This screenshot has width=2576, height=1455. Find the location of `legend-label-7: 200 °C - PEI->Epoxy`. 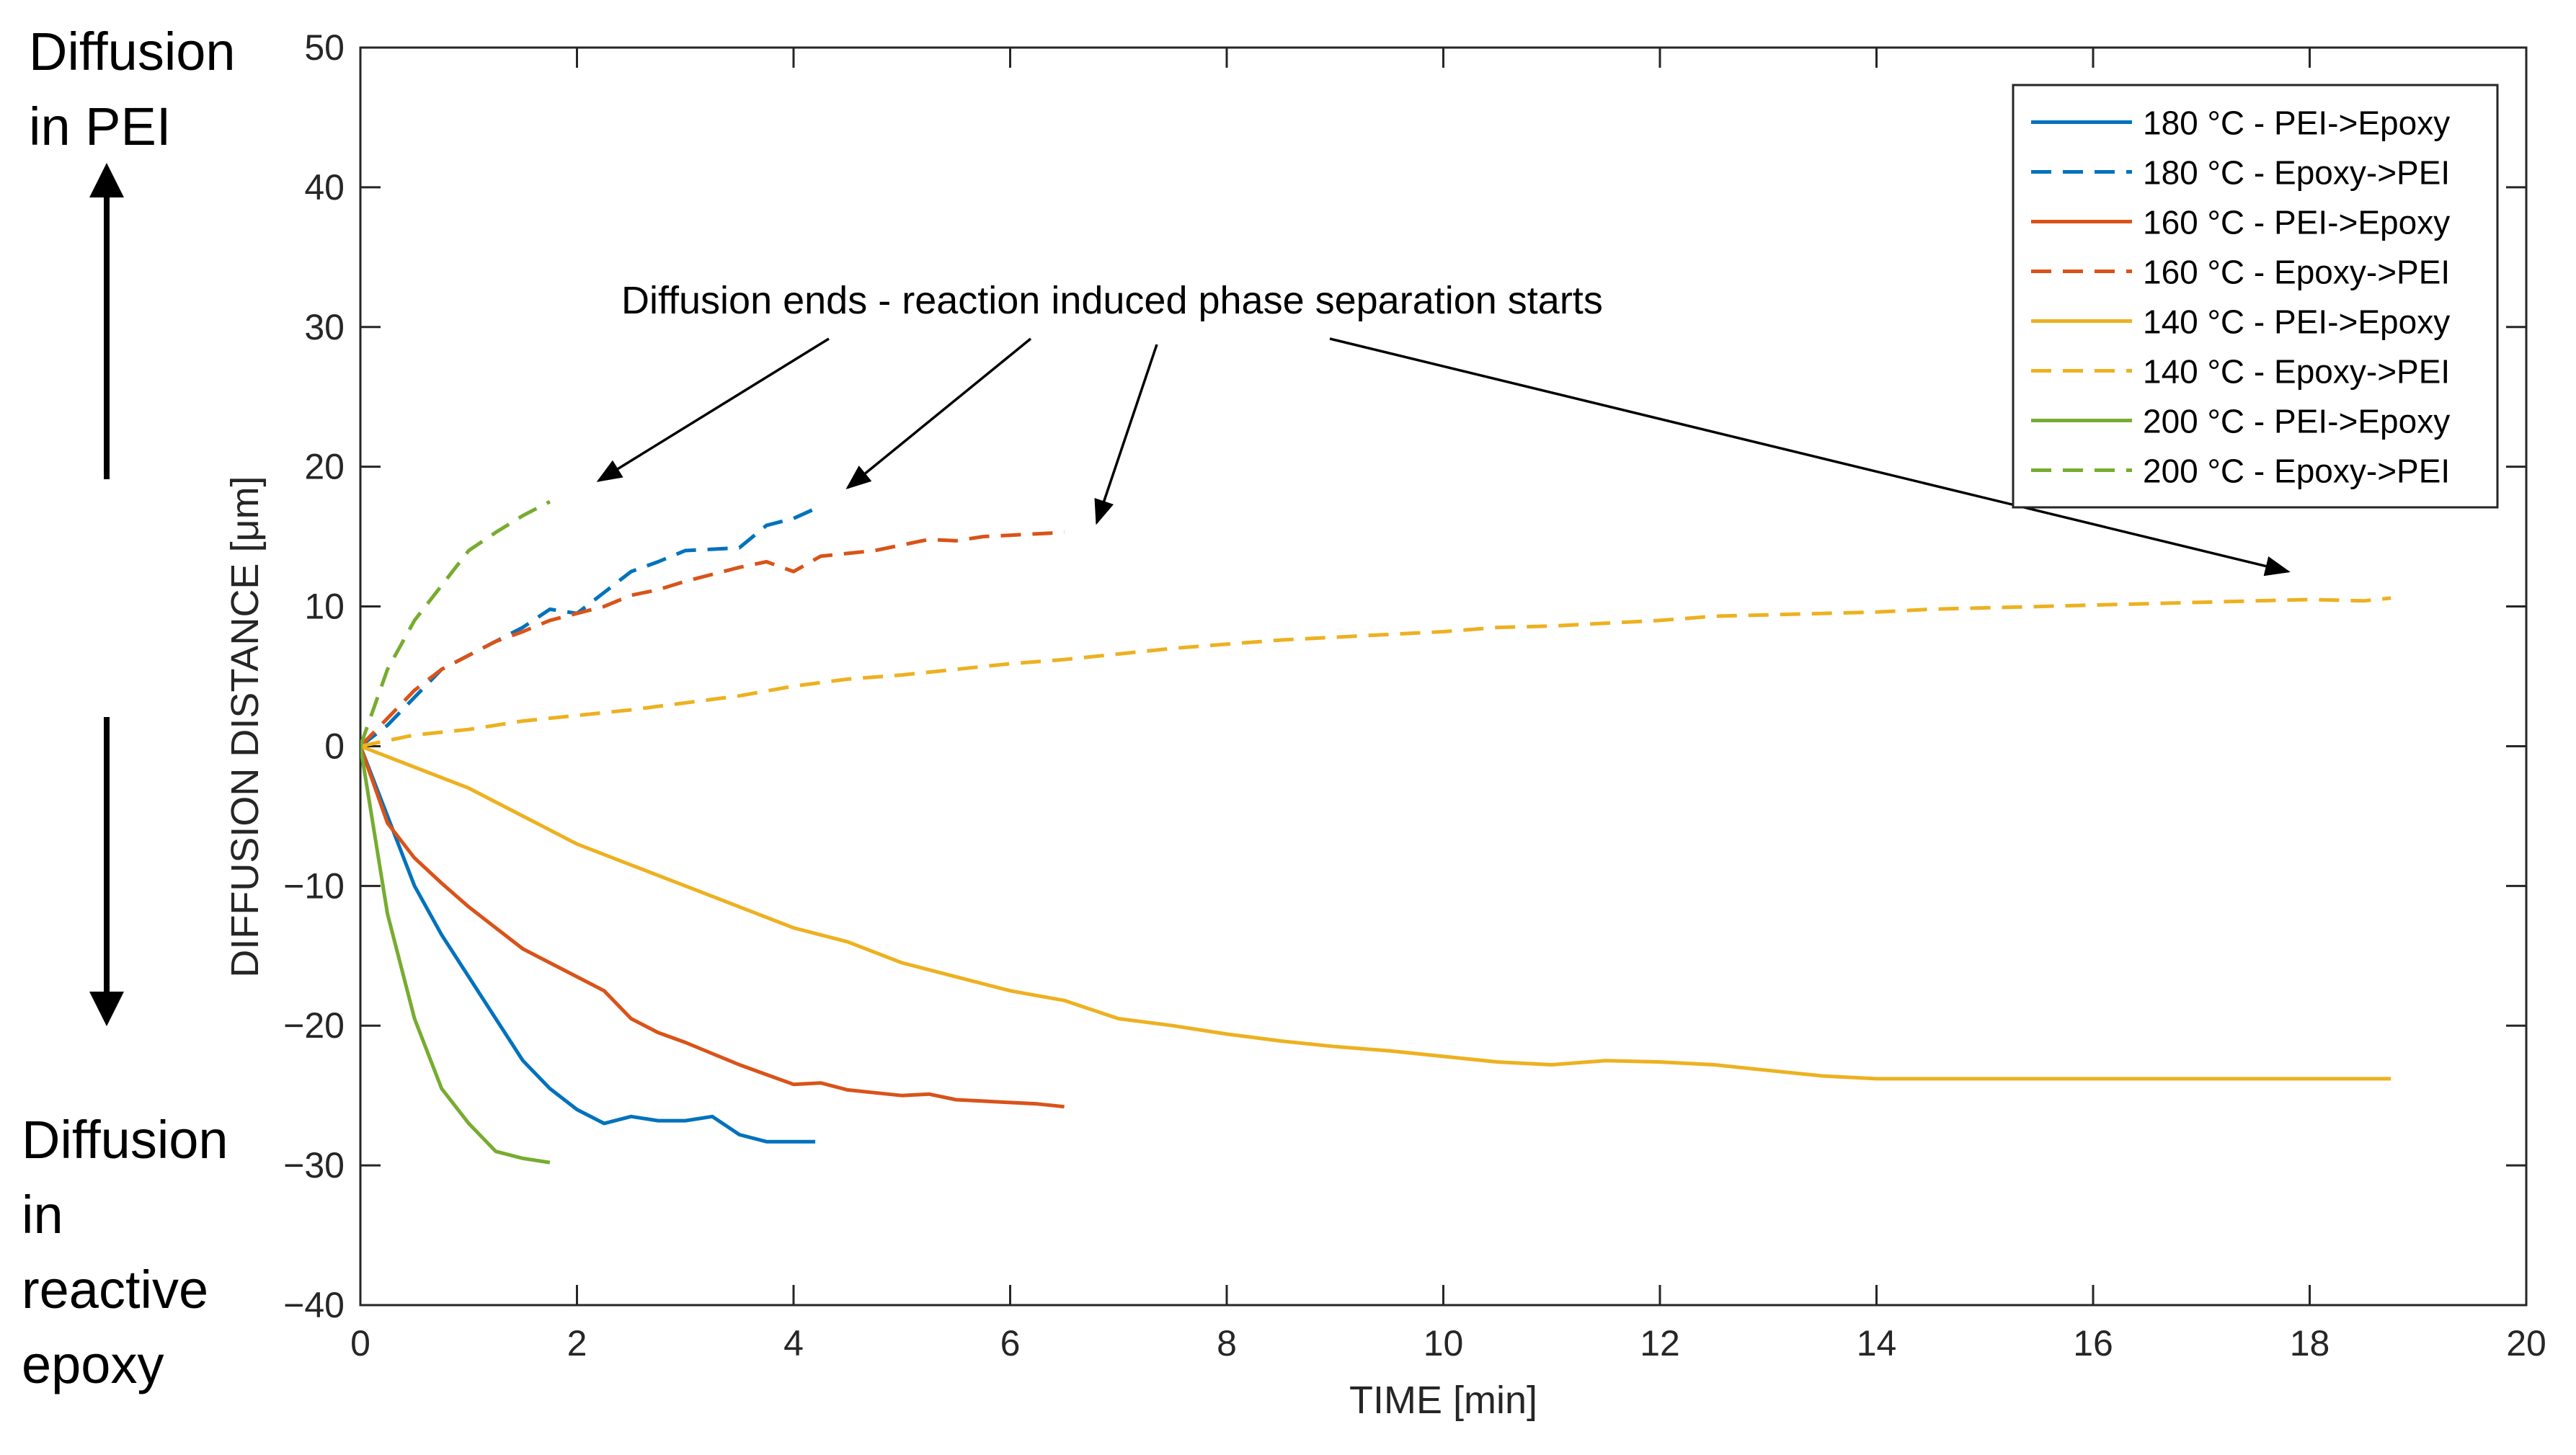

legend-label-7: 200 °C - PEI->Epoxy is located at coordinates (2296, 421).